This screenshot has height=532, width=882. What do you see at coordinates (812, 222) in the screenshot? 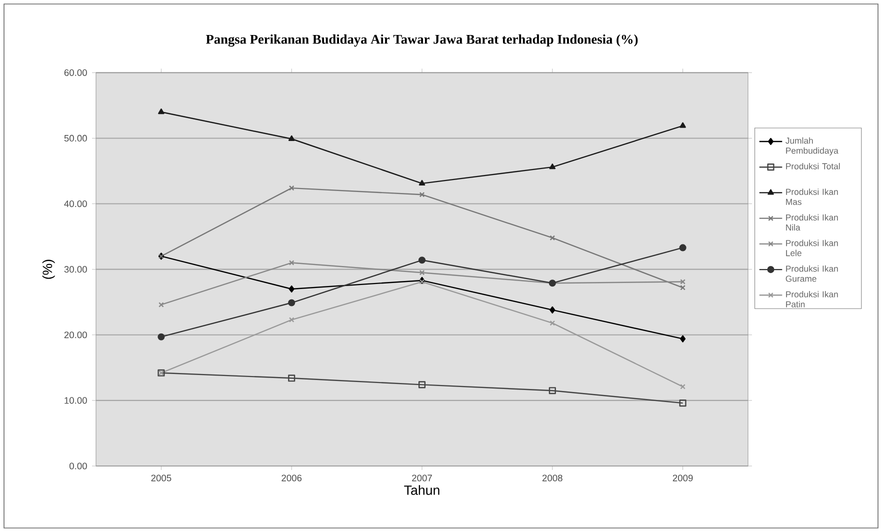
I see `legend-label: Produksi Ikan Nila` at bounding box center [812, 222].